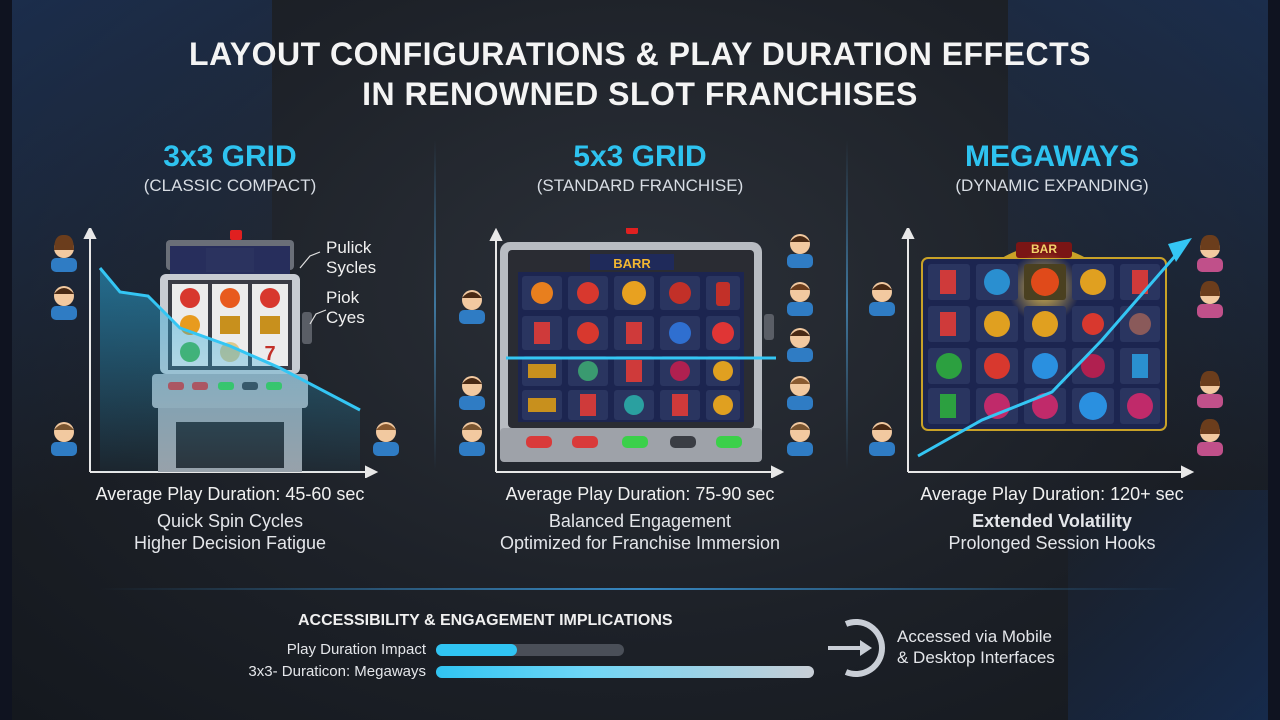  I want to click on avatar-group-left, so click(225, 345).